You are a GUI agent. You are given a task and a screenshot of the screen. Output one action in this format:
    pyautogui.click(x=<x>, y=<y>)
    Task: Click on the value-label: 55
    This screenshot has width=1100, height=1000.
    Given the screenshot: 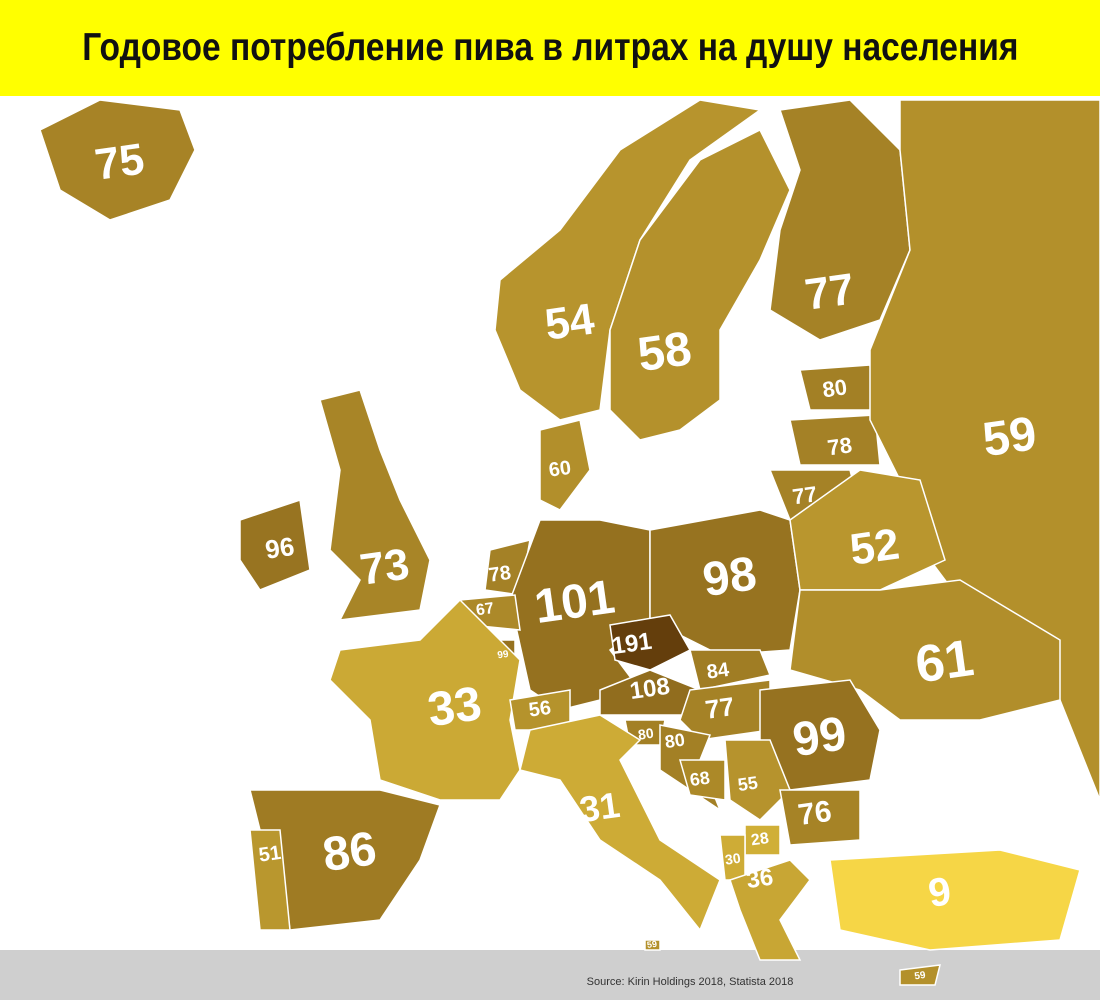 What is the action you would take?
    pyautogui.click(x=748, y=783)
    